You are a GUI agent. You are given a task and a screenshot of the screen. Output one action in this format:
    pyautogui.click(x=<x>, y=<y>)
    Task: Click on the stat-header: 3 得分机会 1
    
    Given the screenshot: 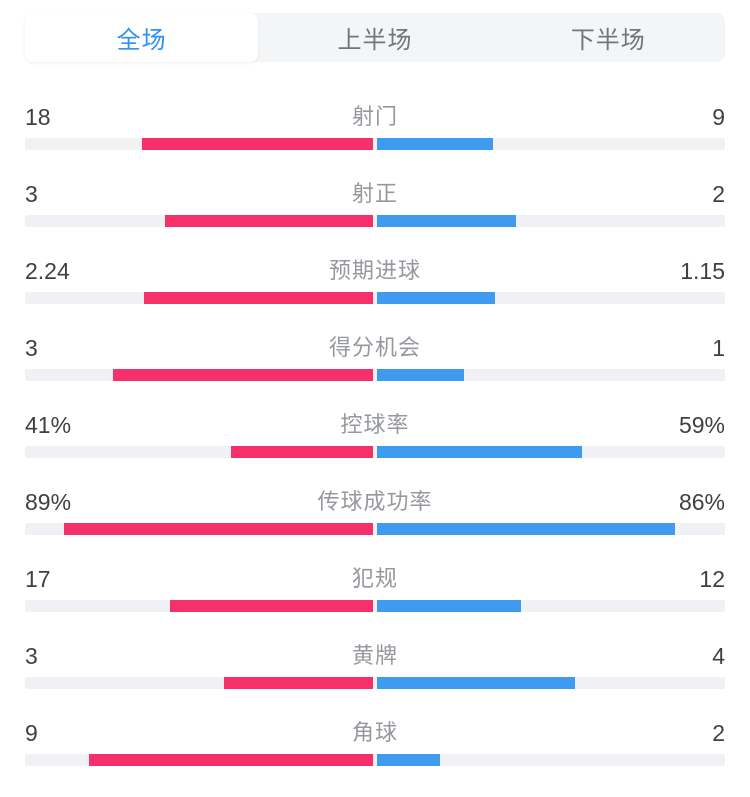 What is the action you would take?
    pyautogui.click(x=375, y=348)
    